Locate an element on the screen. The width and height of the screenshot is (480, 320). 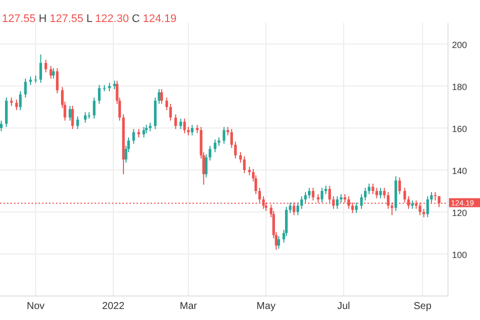
y-tick-label: 200 is located at coordinates (460, 45).